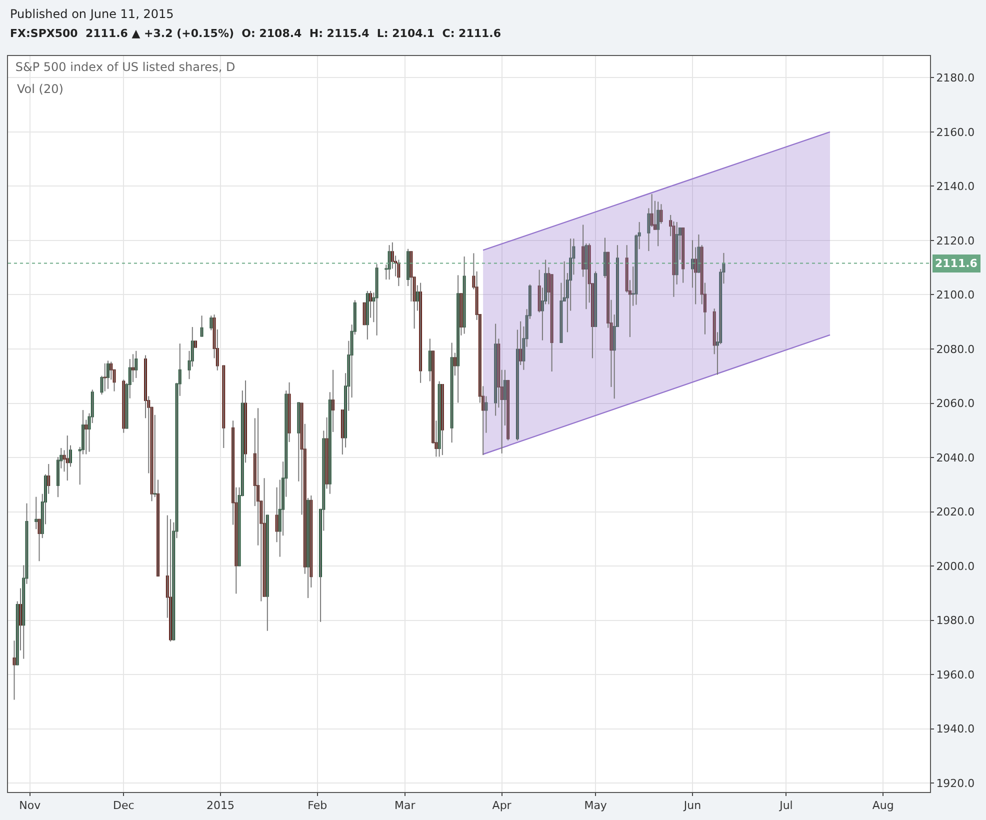 The image size is (986, 820). Describe the element at coordinates (955, 512) in the screenshot. I see `y-tick-label: 2020.0` at that location.